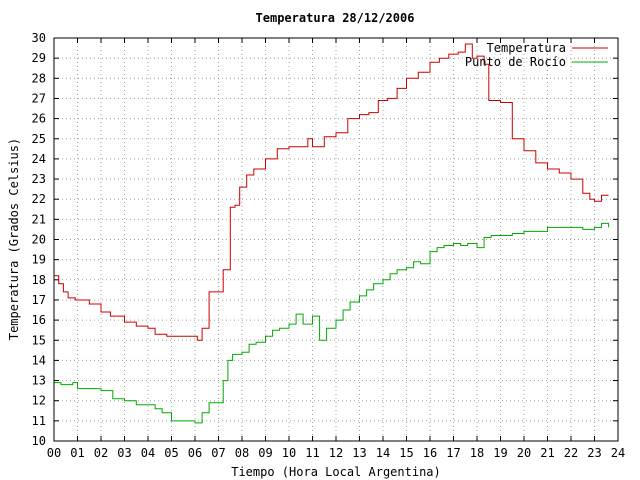 The height and width of the screenshot is (480, 640). Describe the element at coordinates (39, 58) in the screenshot. I see `y-tick-label: 29` at that location.